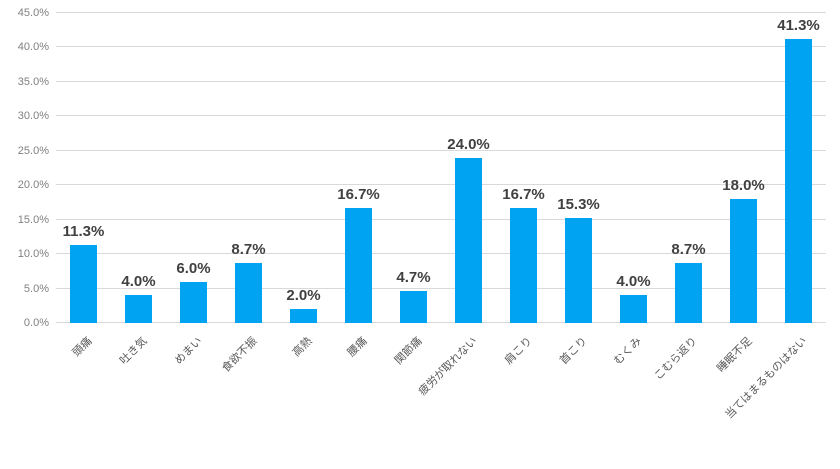 The width and height of the screenshot is (840, 469). I want to click on bar-column: 2.0% 高熱, so click(303, 186).